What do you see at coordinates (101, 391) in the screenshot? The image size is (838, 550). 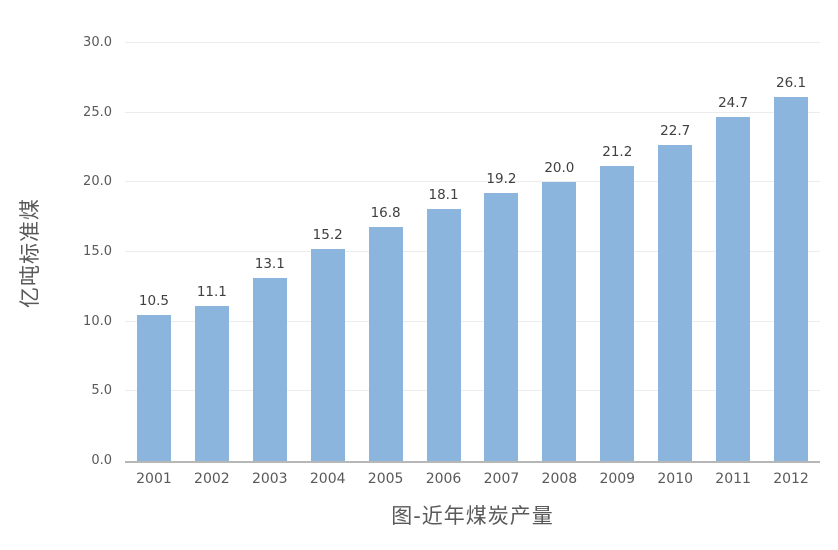 I see `y-tick-label: 5.0` at bounding box center [101, 391].